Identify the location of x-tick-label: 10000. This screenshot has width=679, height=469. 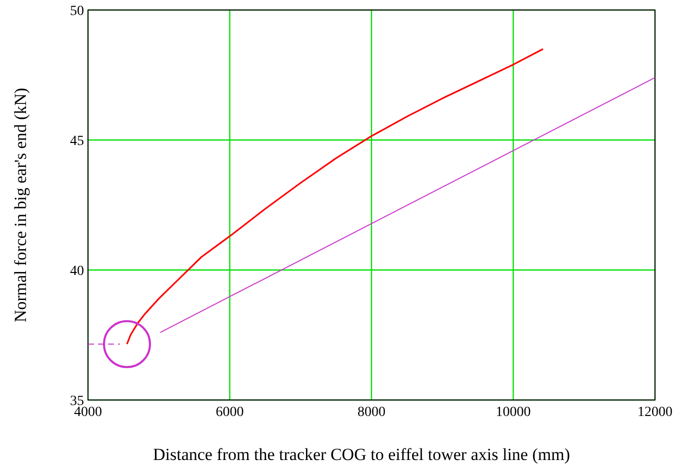
(513, 412).